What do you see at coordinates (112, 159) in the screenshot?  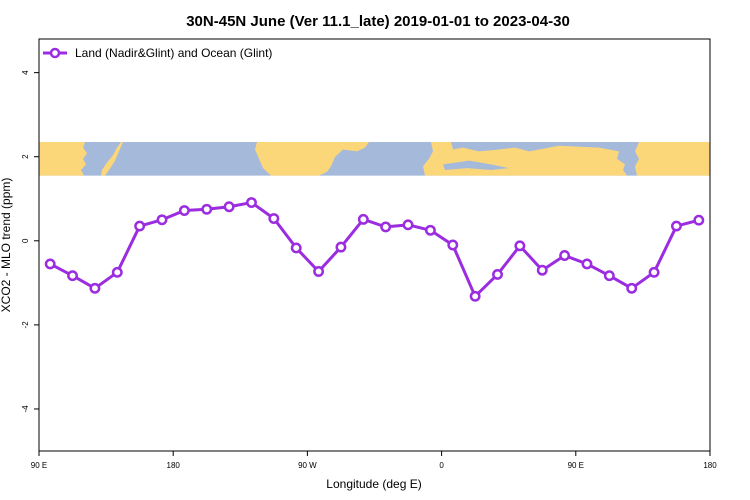 I see `map-land-japan` at bounding box center [112, 159].